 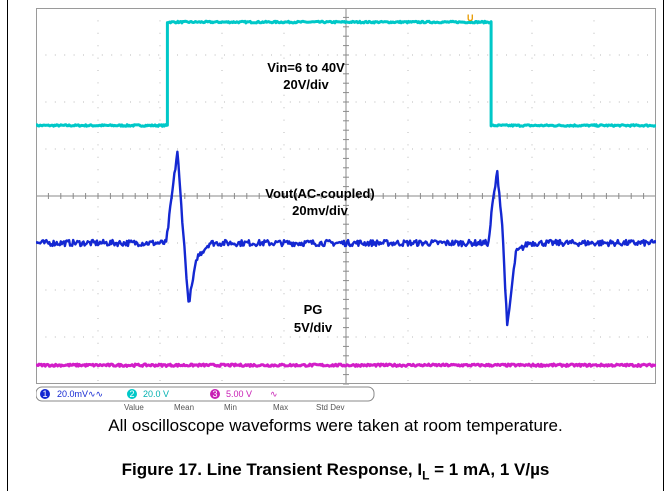 What do you see at coordinates (313, 309) in the screenshot?
I see `pg-label: PG` at bounding box center [313, 309].